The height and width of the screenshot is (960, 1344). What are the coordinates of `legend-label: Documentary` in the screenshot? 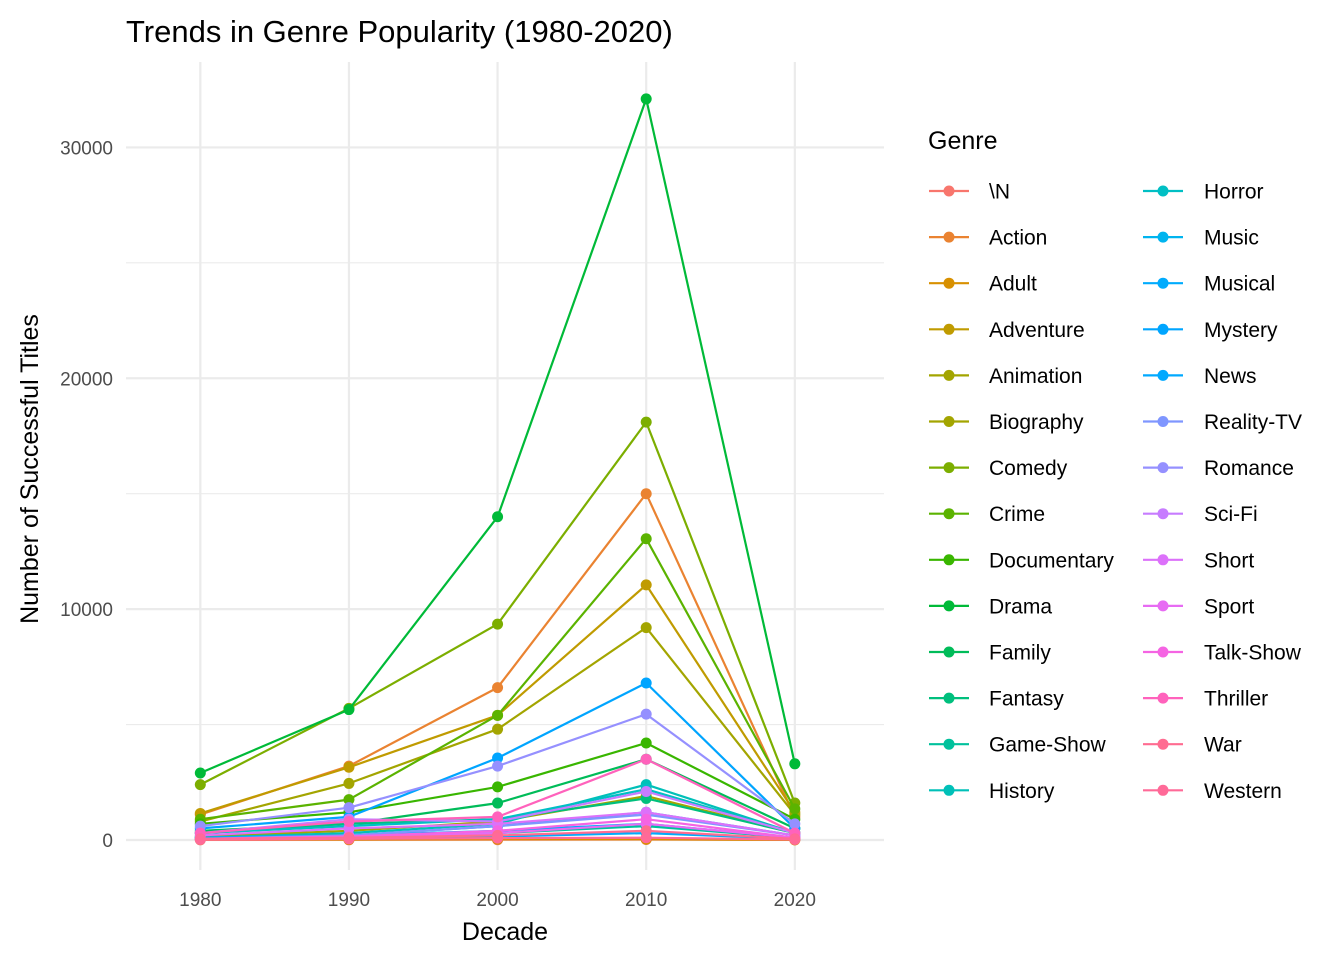 It's located at (1051, 560).